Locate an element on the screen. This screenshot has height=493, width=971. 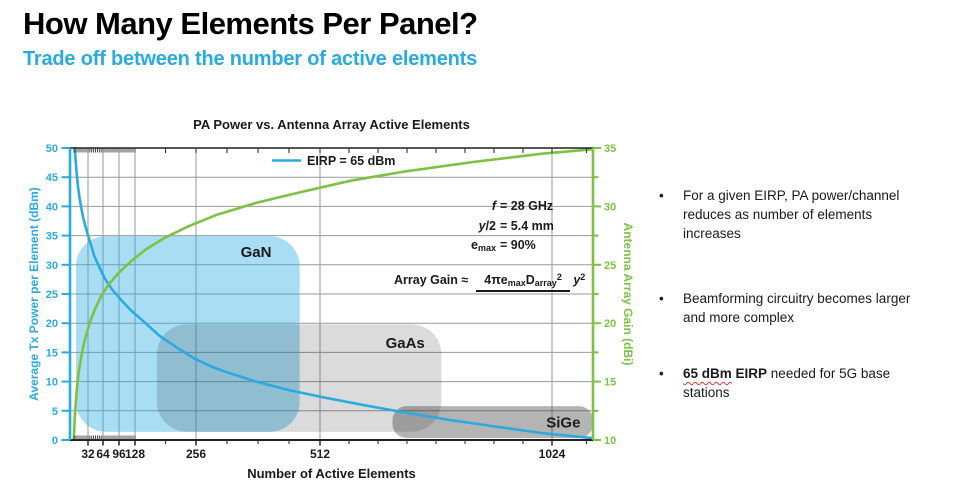
left-tick-label: 40 is located at coordinates (52, 207).